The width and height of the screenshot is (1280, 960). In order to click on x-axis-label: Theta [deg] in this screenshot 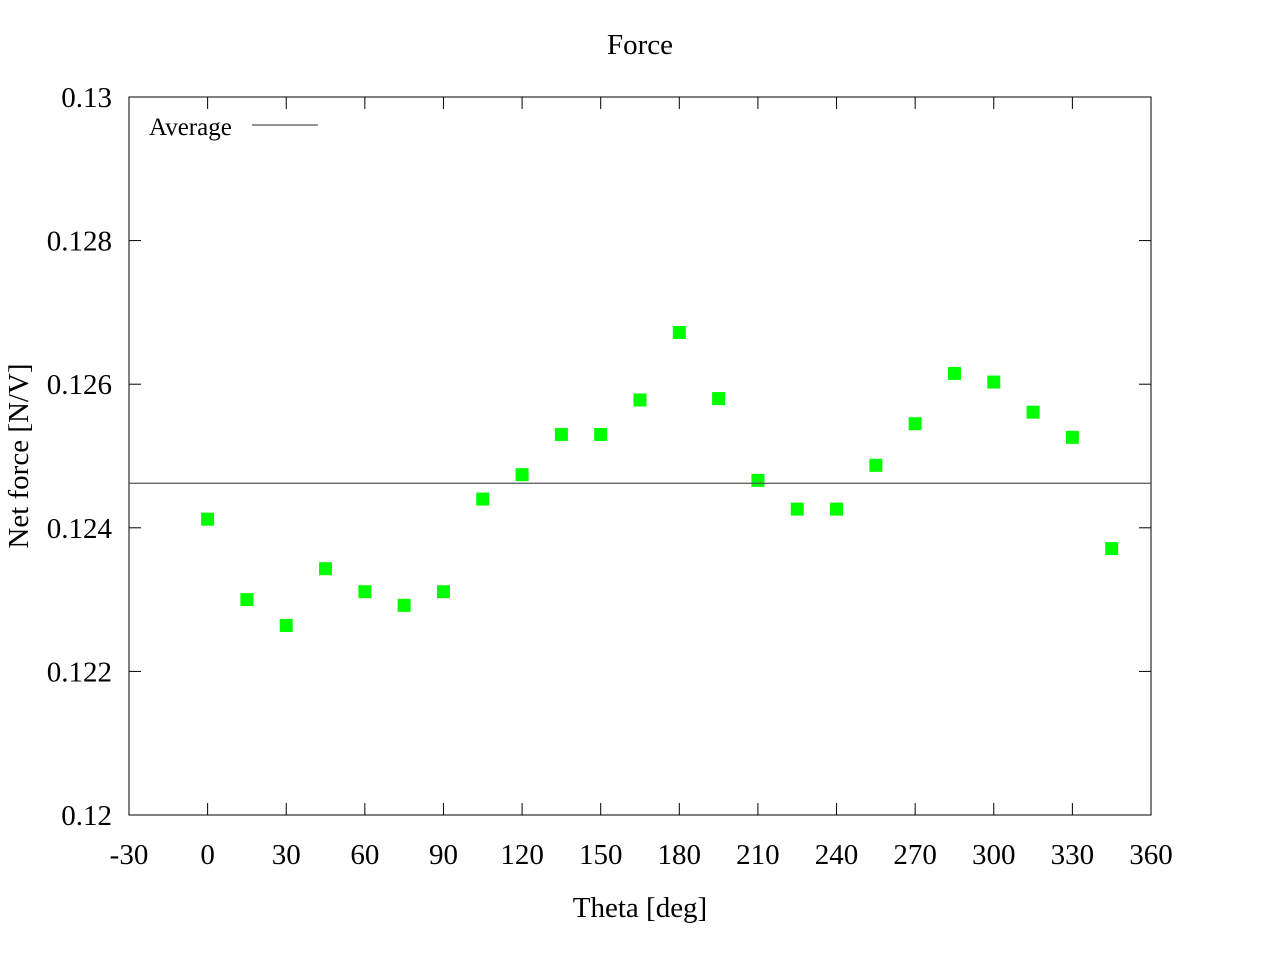, I will do `click(640, 908)`.